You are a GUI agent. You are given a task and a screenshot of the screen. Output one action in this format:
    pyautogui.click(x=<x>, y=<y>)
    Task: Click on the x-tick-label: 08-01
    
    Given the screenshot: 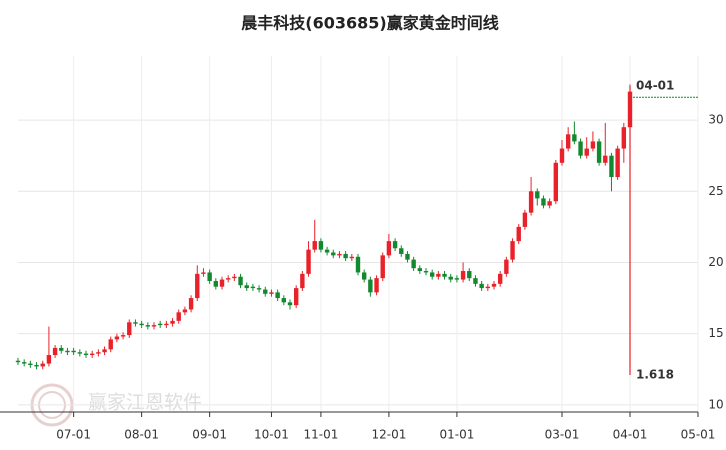 What is the action you would take?
    pyautogui.click(x=141, y=435)
    